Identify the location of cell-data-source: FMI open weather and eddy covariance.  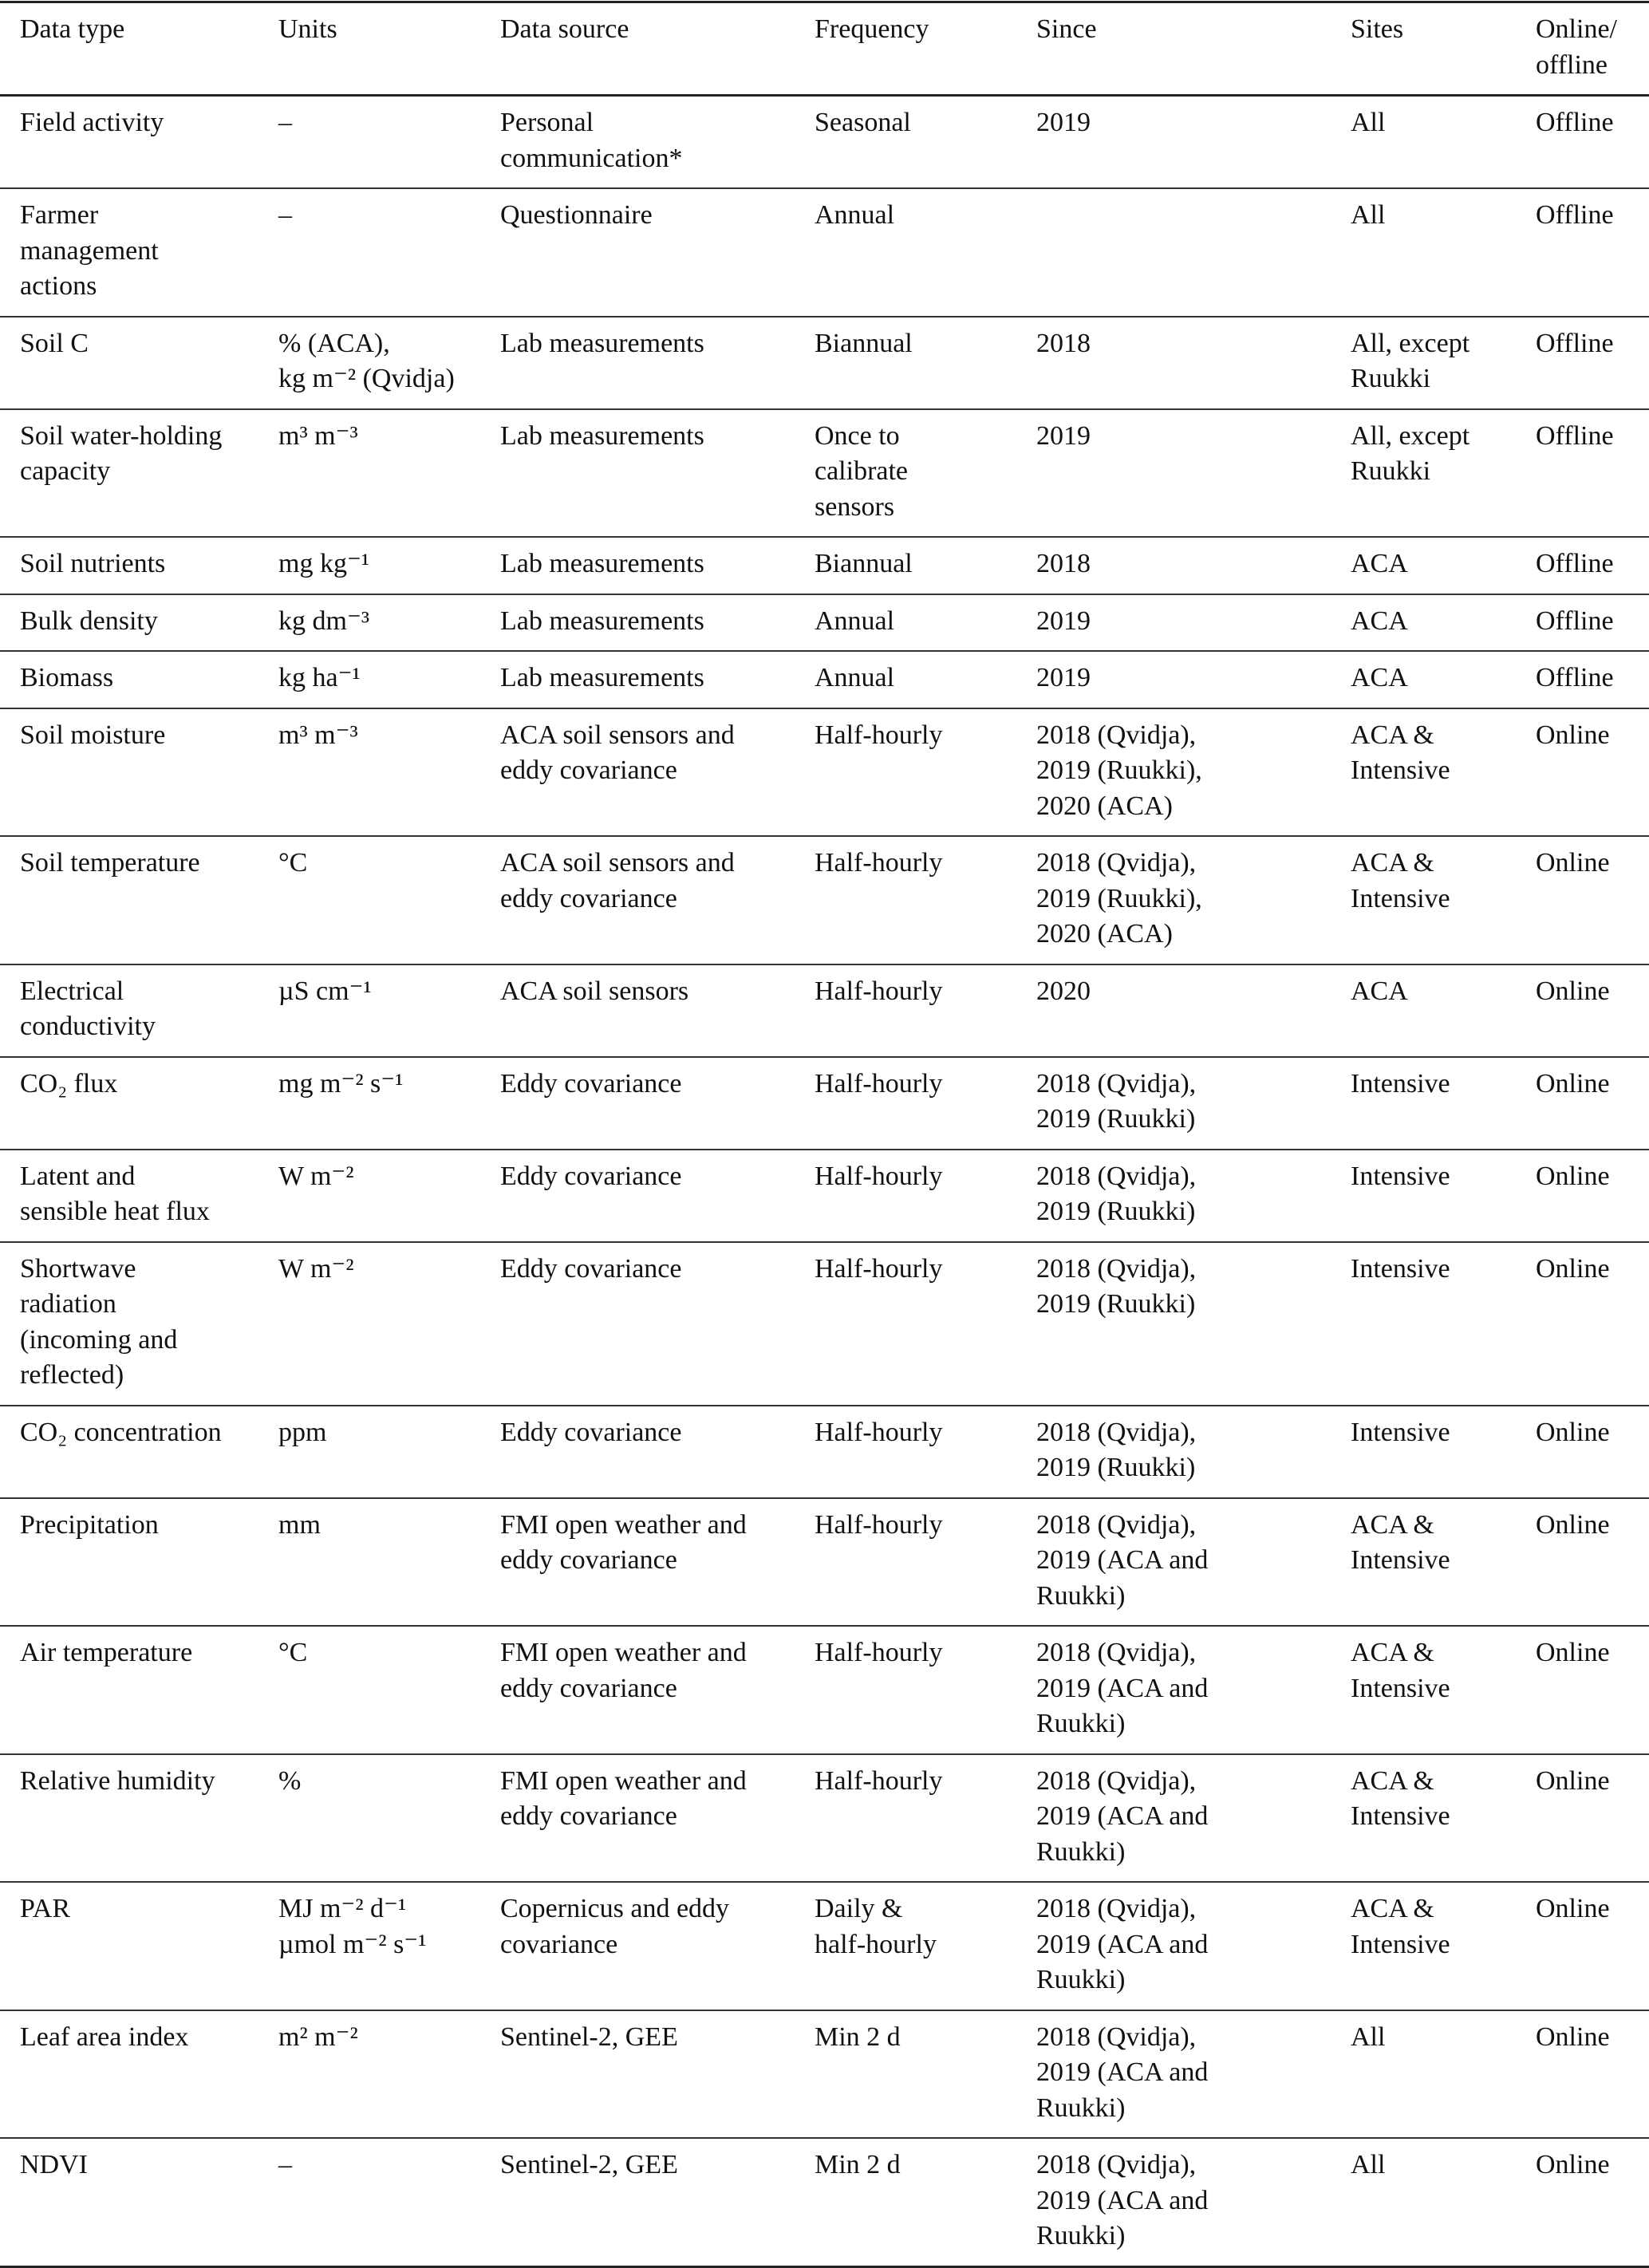
(623, 1671).